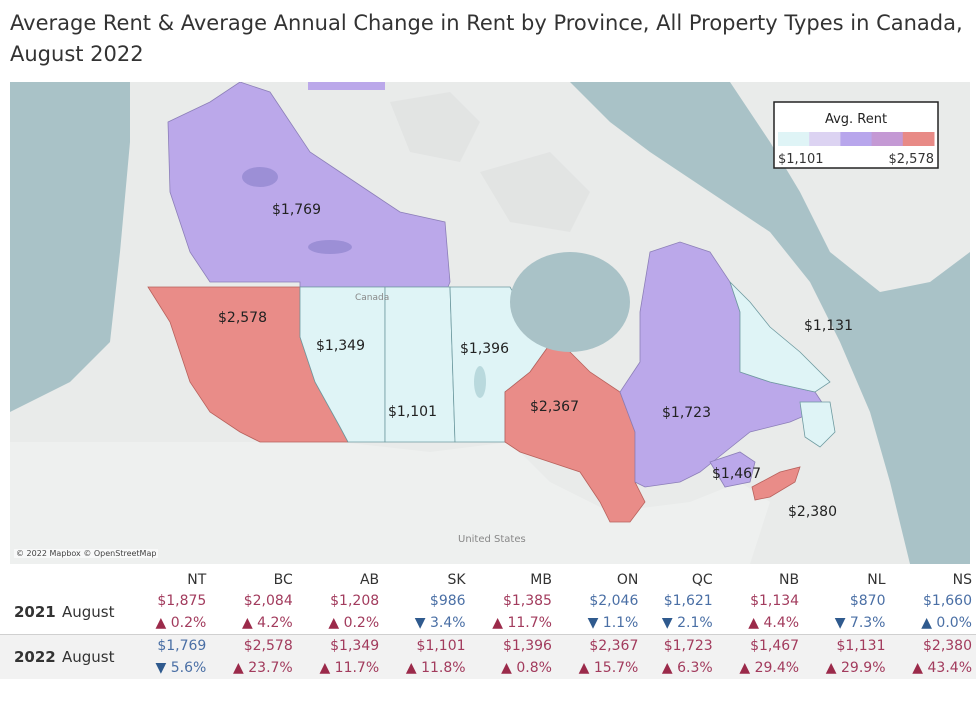 This screenshot has width=980, height=708. I want to click on change-cell: ▲ 15.7%, so click(599, 668).